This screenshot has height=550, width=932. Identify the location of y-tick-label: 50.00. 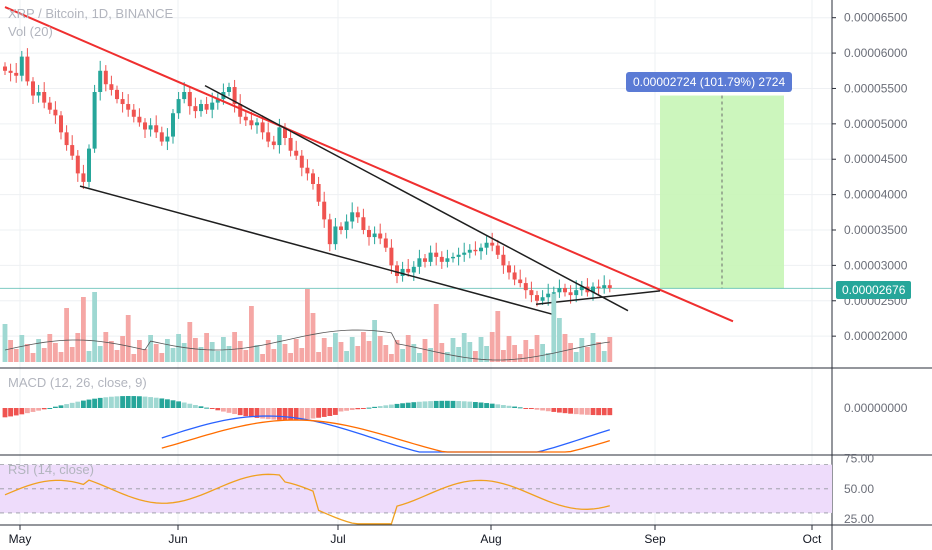
(859, 489).